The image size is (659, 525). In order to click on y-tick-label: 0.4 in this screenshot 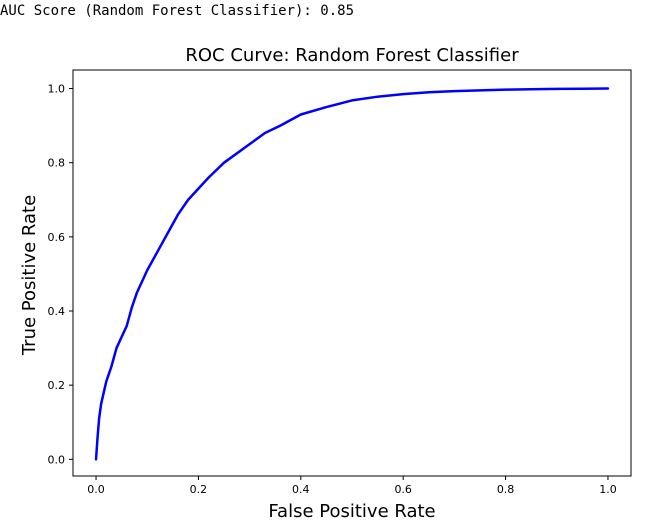, I will do `click(57, 311)`.